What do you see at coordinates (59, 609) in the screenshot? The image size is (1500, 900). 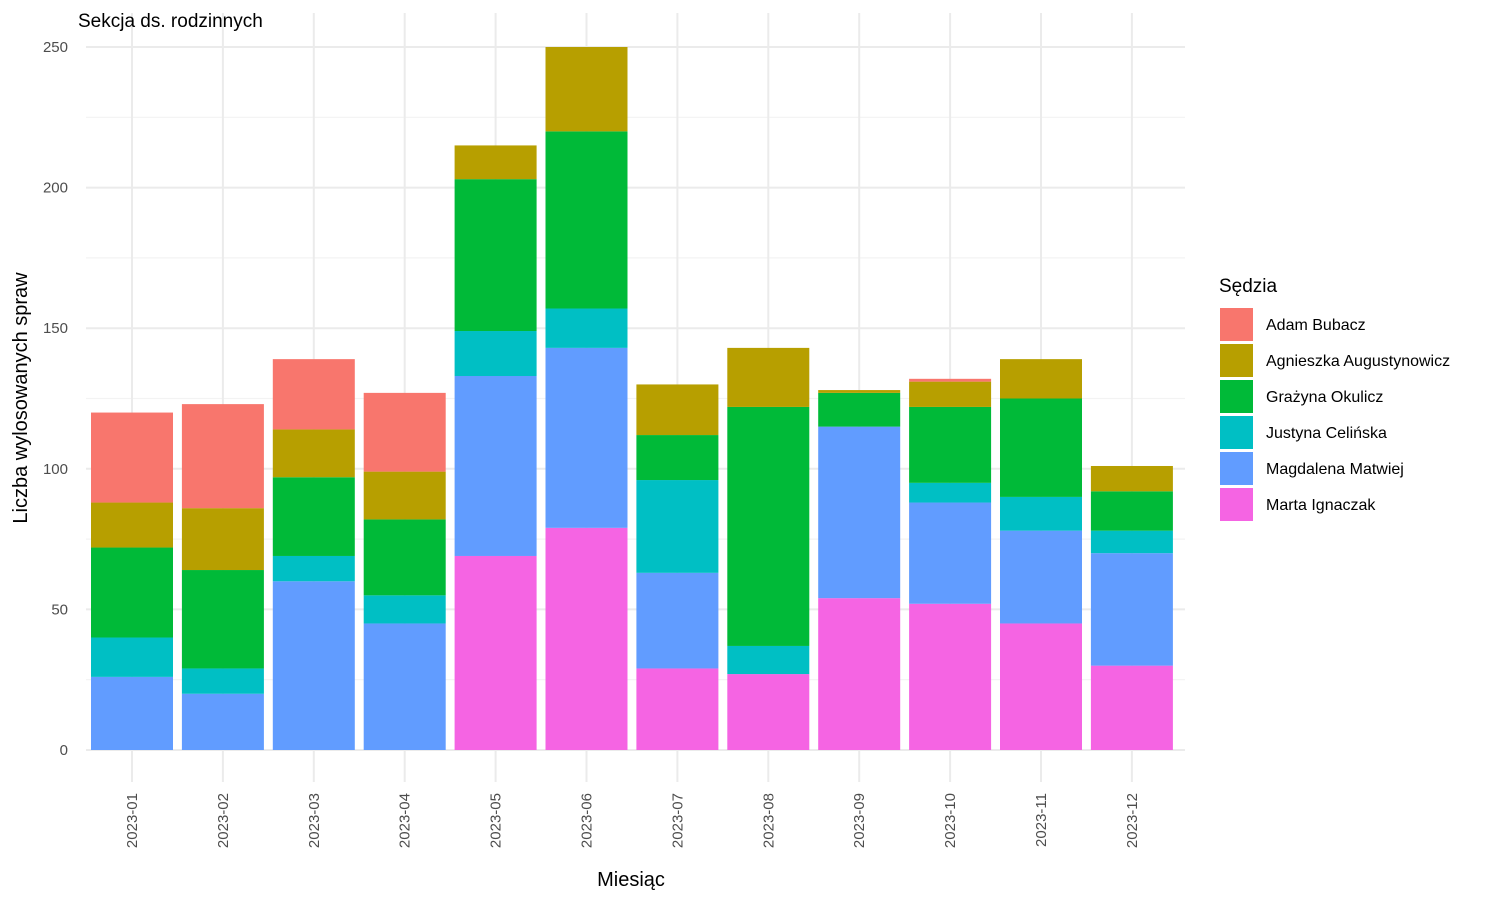 I see `y-tick-label: 50` at bounding box center [59, 609].